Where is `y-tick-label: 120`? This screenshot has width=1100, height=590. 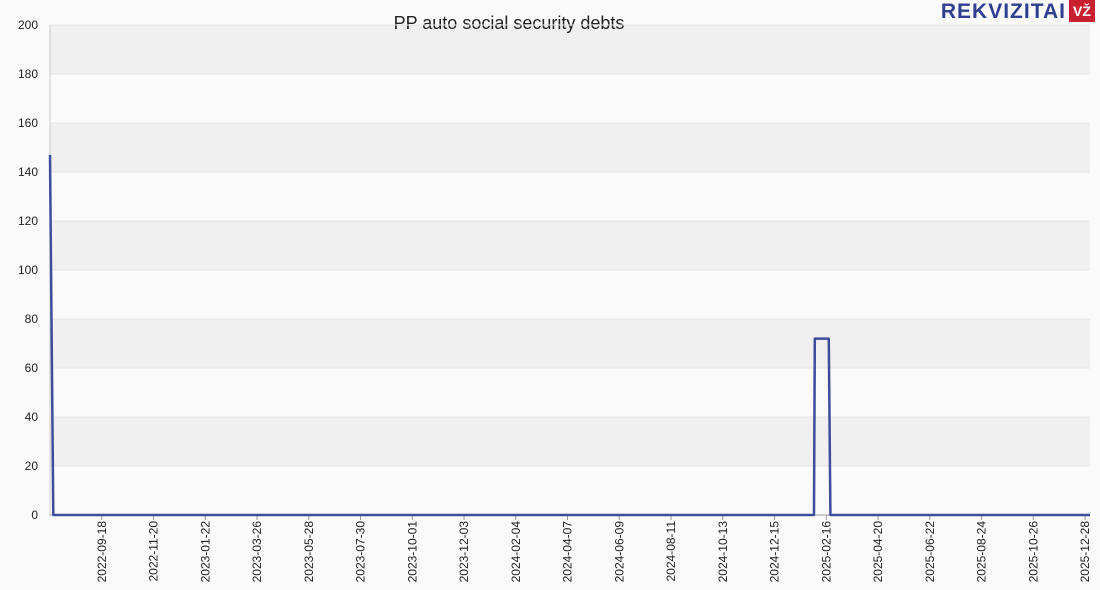
y-tick-label: 120 is located at coordinates (28, 221).